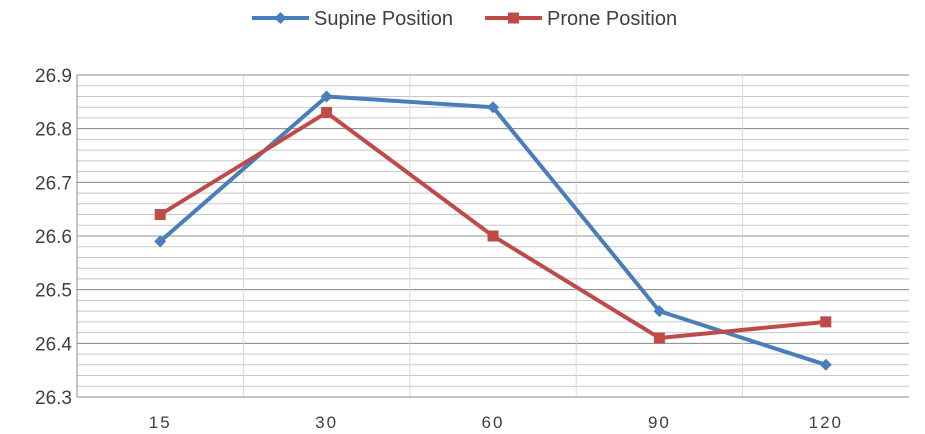  What do you see at coordinates (493, 422) in the screenshot?
I see `x-tick-label: 60` at bounding box center [493, 422].